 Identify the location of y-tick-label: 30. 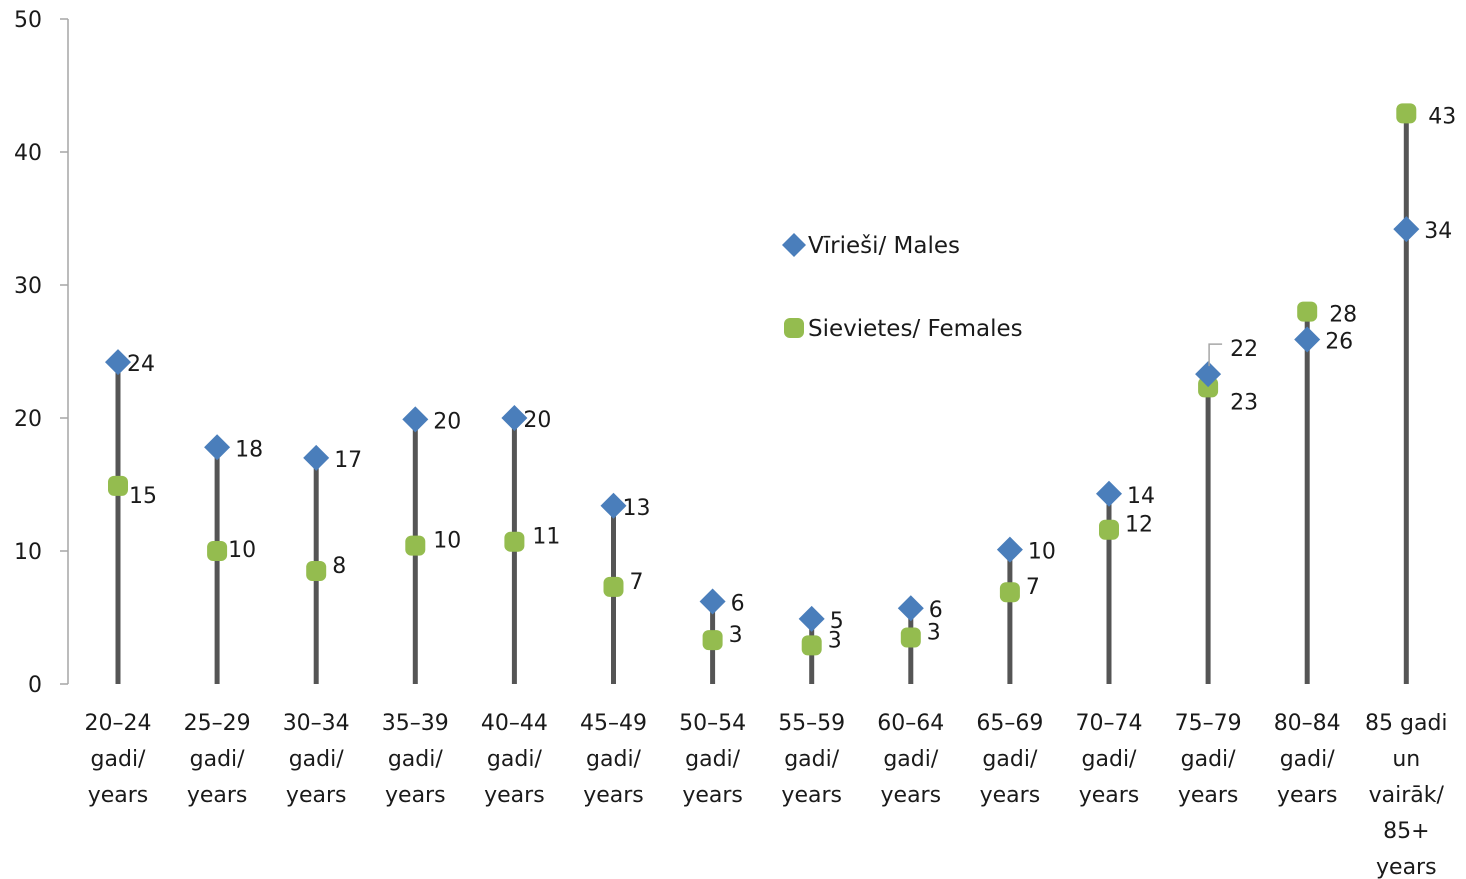
(28, 286).